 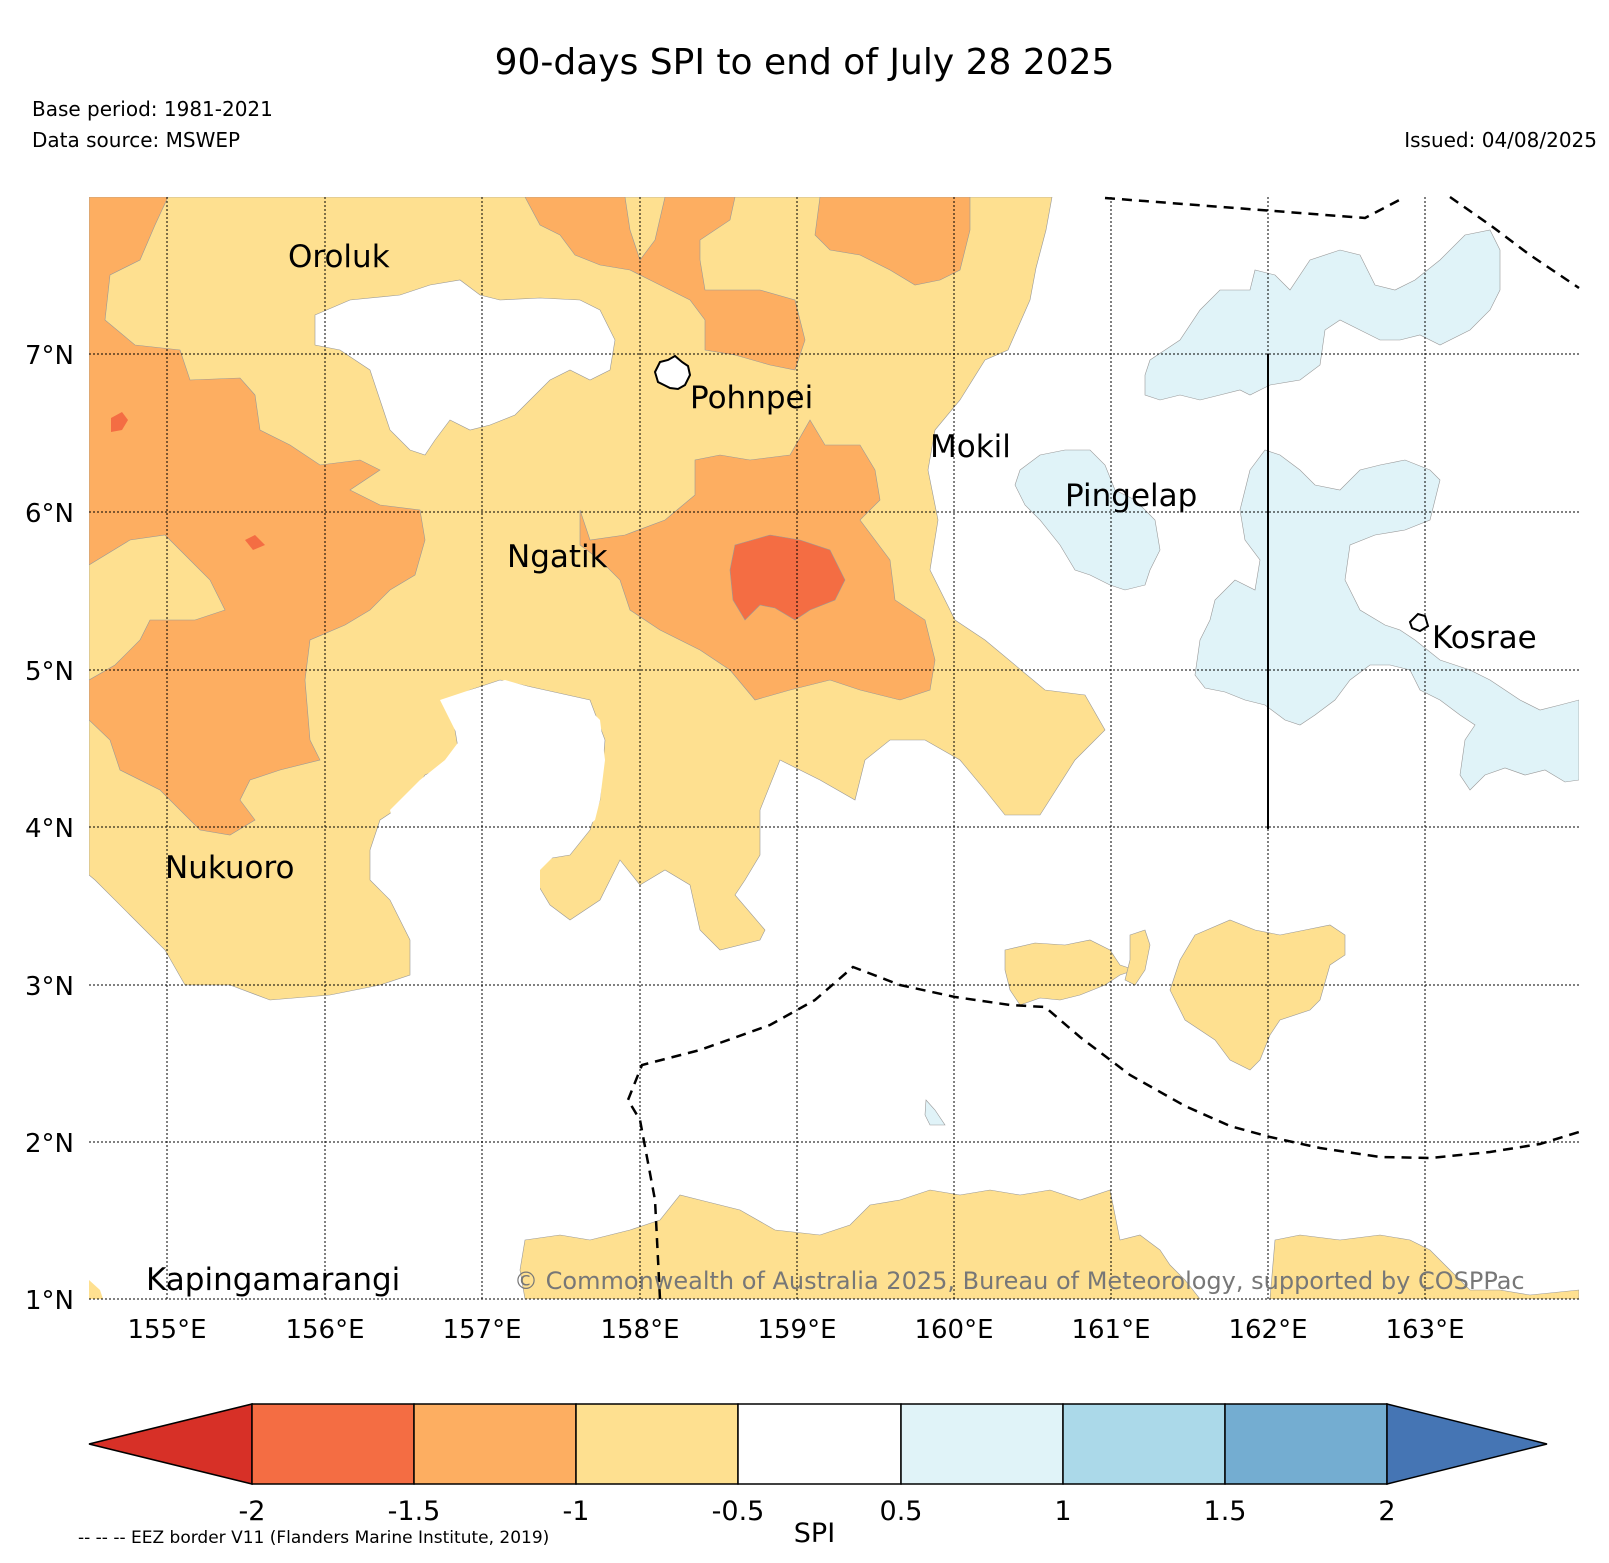 I want to click on colorbar-tick: -2, so click(x=252, y=1511).